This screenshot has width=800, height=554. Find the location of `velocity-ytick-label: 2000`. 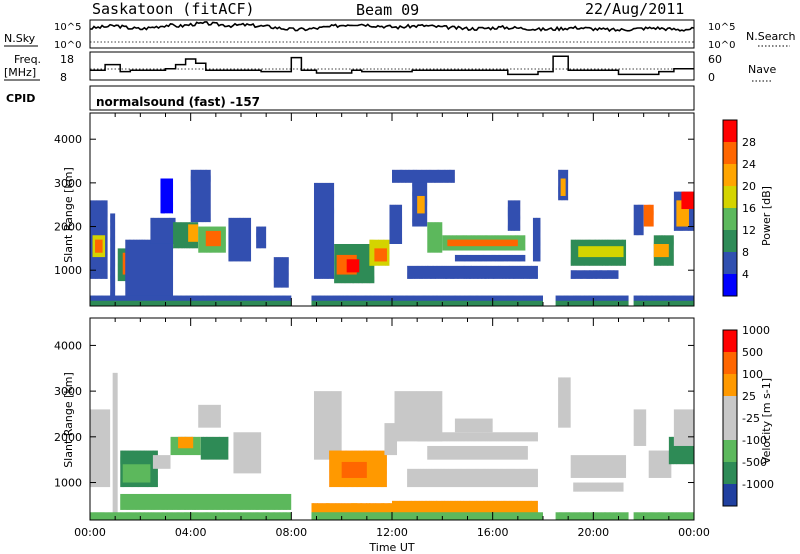

velocity-ytick-label: 2000 is located at coordinates (68, 437).